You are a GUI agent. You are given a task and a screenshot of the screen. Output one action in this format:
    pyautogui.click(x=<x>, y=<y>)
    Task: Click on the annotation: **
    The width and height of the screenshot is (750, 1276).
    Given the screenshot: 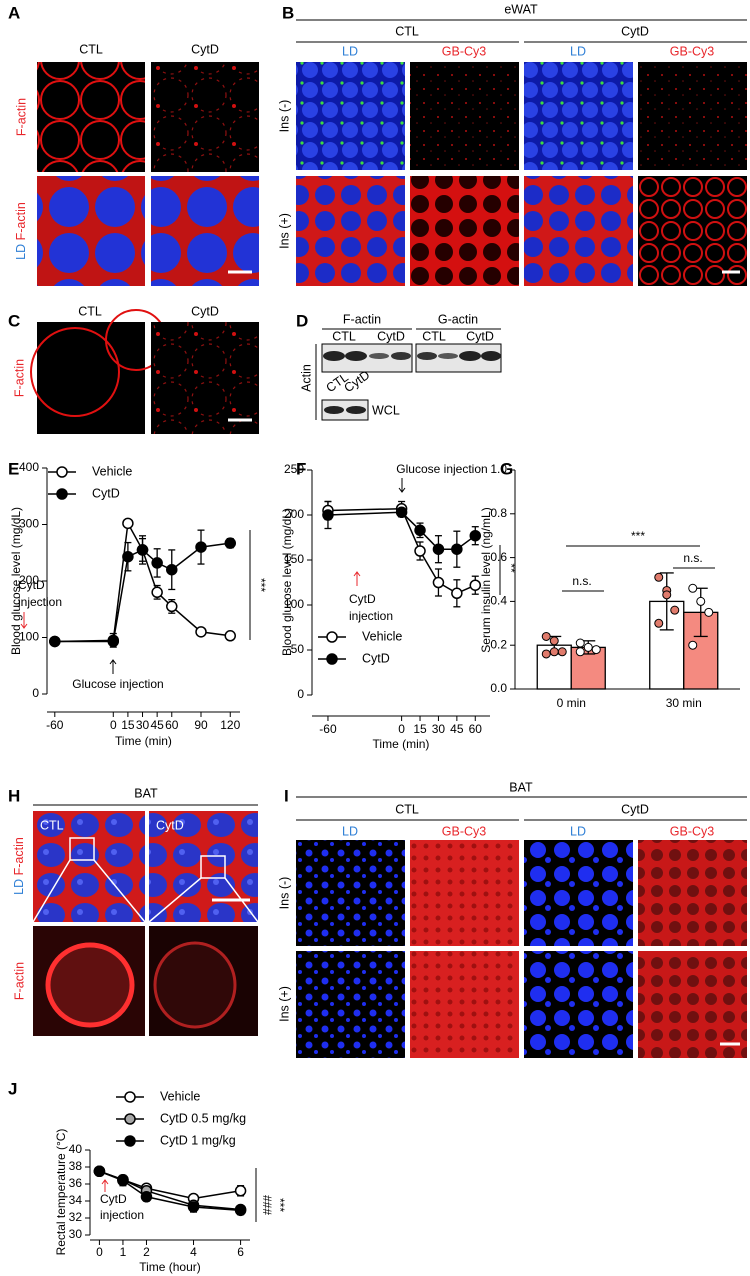 What is the action you would take?
    pyautogui.click(x=511, y=568)
    